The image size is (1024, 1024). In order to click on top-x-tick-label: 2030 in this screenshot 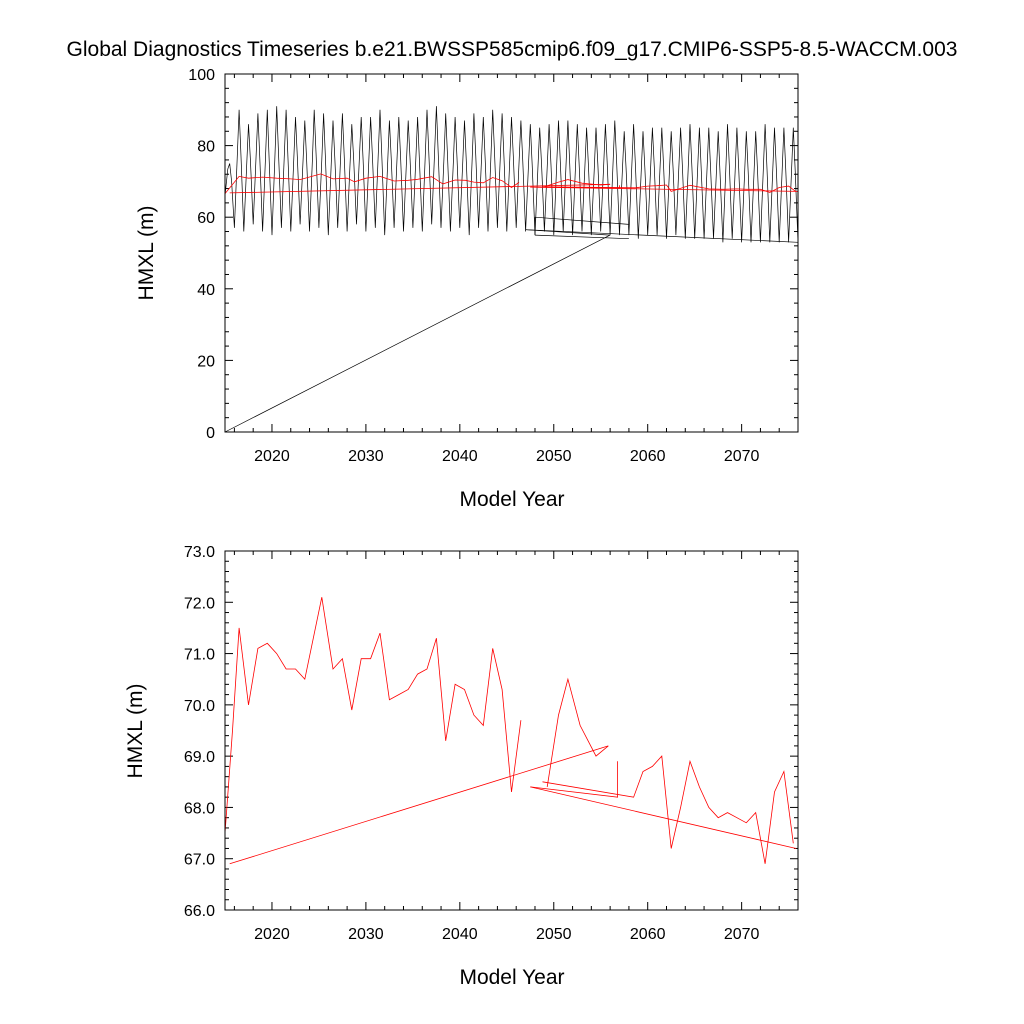, I will do `click(366, 456)`.